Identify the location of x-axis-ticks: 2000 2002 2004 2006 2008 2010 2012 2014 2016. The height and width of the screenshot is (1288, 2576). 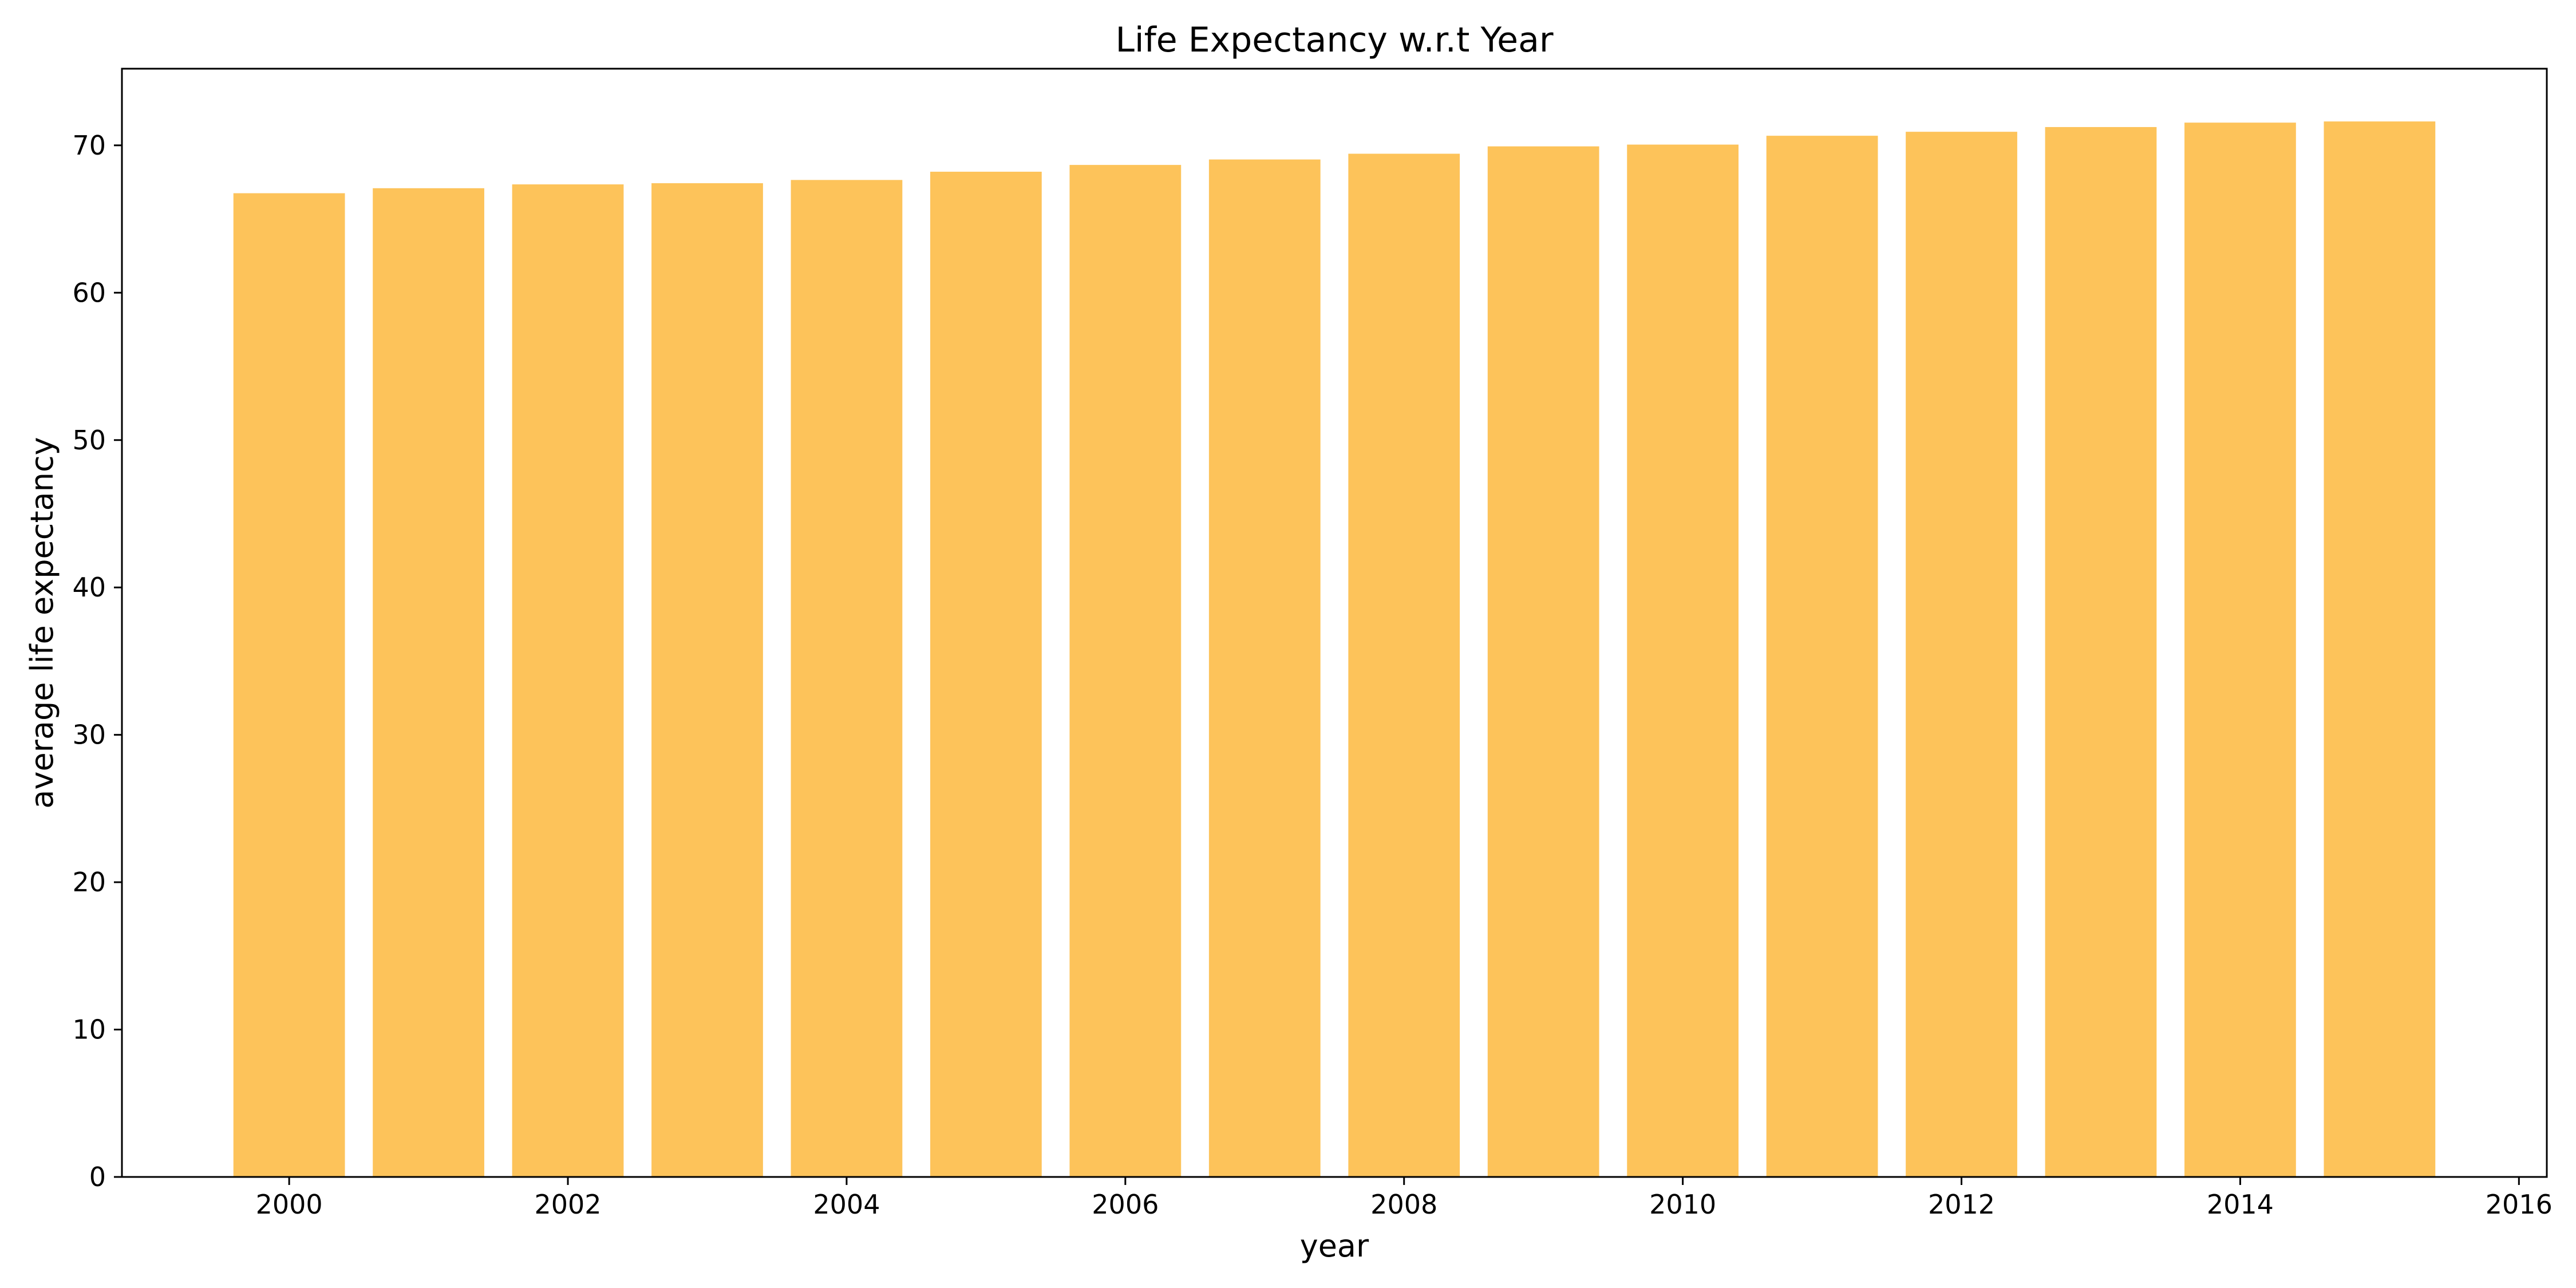
(1404, 1198).